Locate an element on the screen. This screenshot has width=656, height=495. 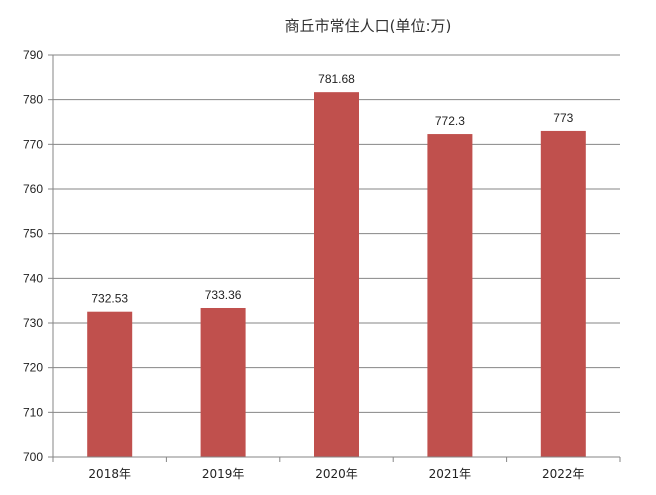
y-tick-label: 720 is located at coordinates (33, 368).